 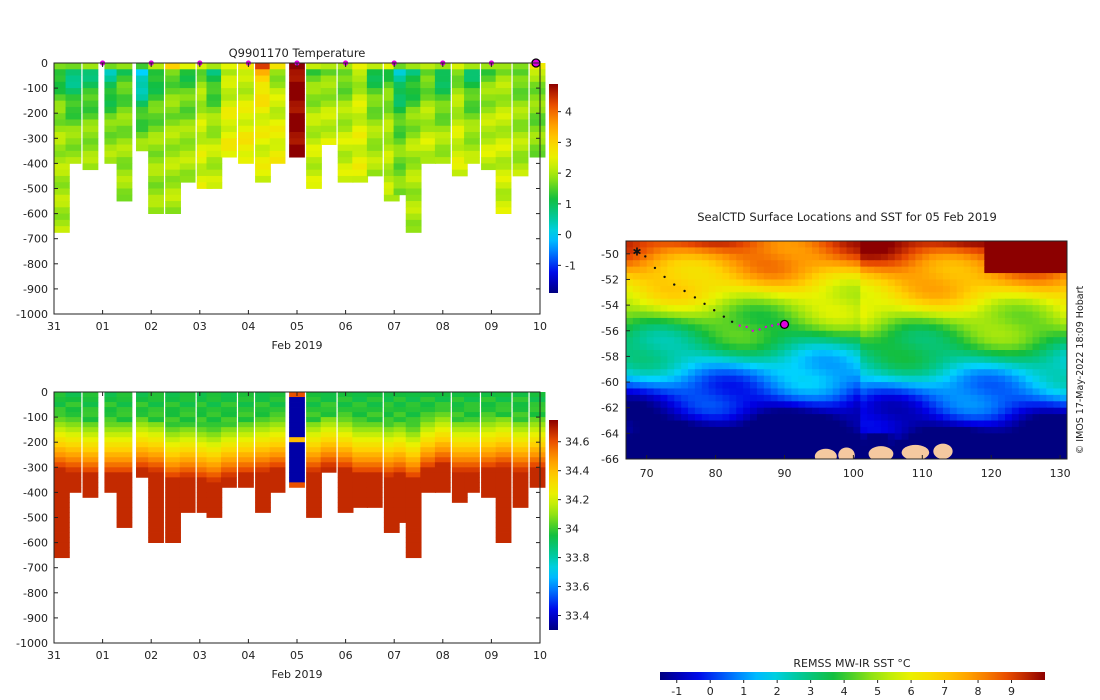 What do you see at coordinates (777, 691) in the screenshot?
I see `sst-colorbar-tick: 2` at bounding box center [777, 691].